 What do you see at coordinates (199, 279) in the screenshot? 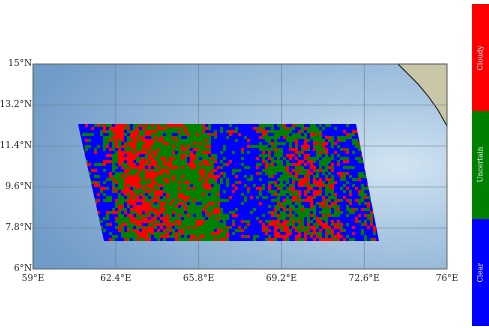
I see `longitude-label: 65.8°E` at bounding box center [199, 279].